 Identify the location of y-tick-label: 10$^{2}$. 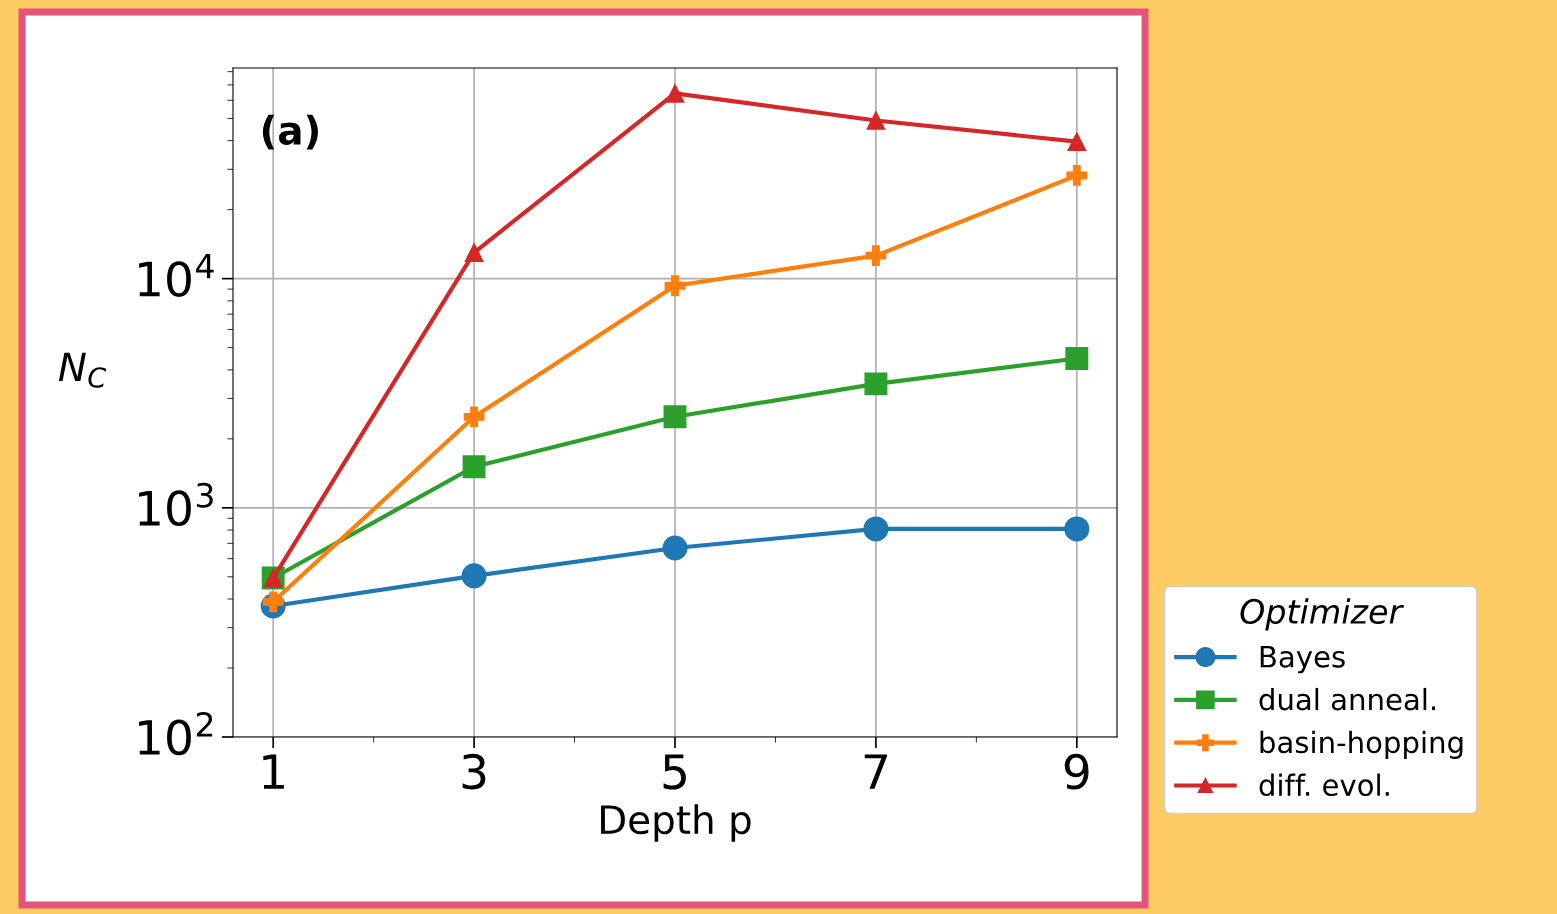
(176, 733).